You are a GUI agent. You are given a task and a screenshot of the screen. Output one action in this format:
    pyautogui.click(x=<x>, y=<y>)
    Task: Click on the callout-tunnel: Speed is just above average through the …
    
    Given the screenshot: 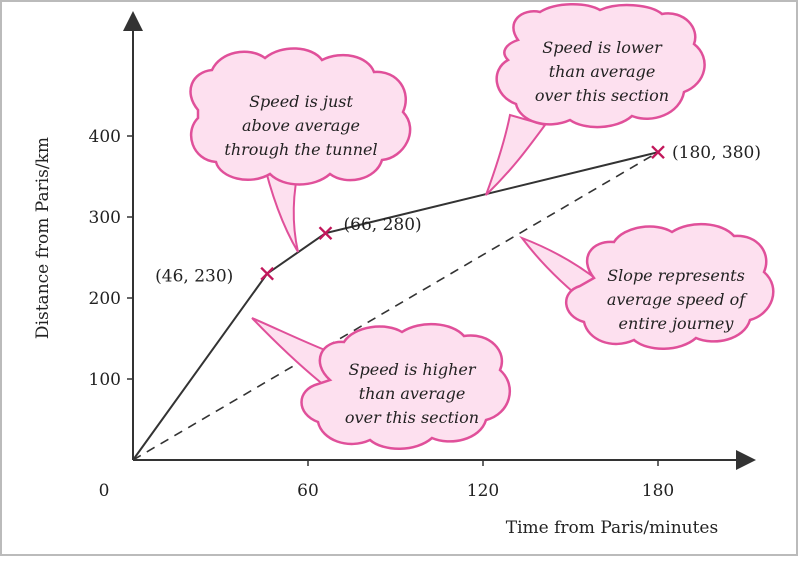 What is the action you would take?
    pyautogui.click(x=300, y=150)
    